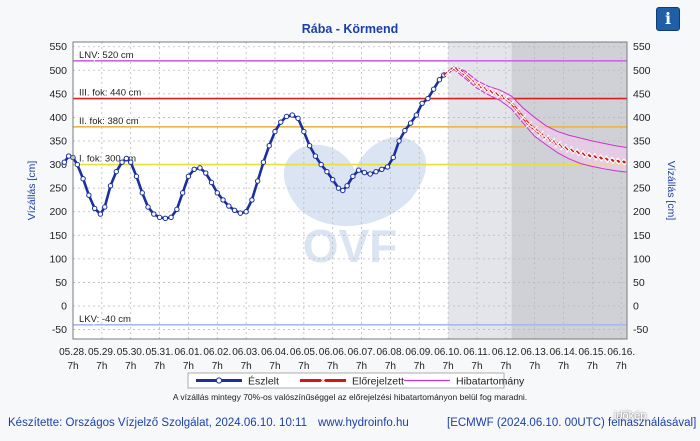 Image resolution: width=700 pixels, height=441 pixels. What do you see at coordinates (363, 423) in the screenshot?
I see `footer-site-link: www.hydroinfo.hu` at bounding box center [363, 423].